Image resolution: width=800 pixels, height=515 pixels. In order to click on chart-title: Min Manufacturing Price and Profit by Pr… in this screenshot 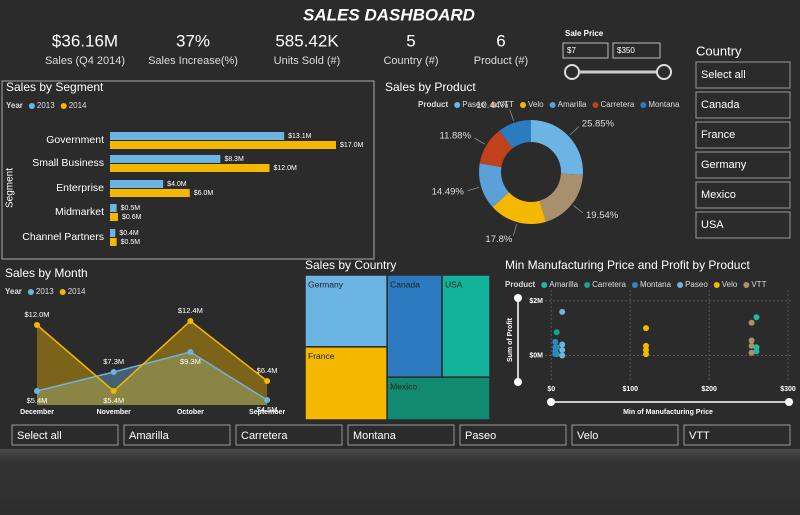, I will do `click(627, 265)`.